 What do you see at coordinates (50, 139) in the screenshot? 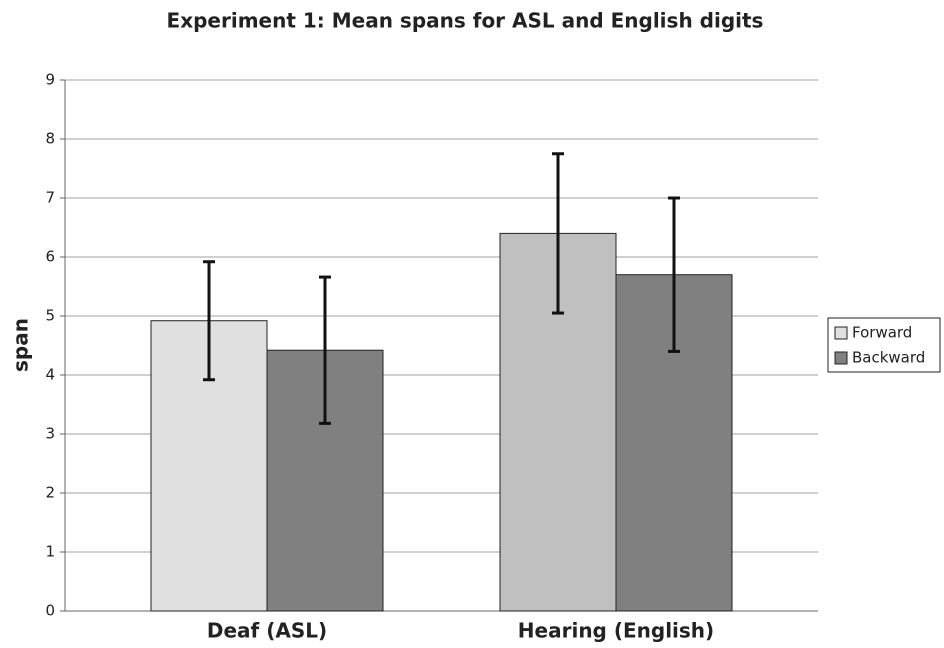
I see `y-tick-label: 8` at bounding box center [50, 139].